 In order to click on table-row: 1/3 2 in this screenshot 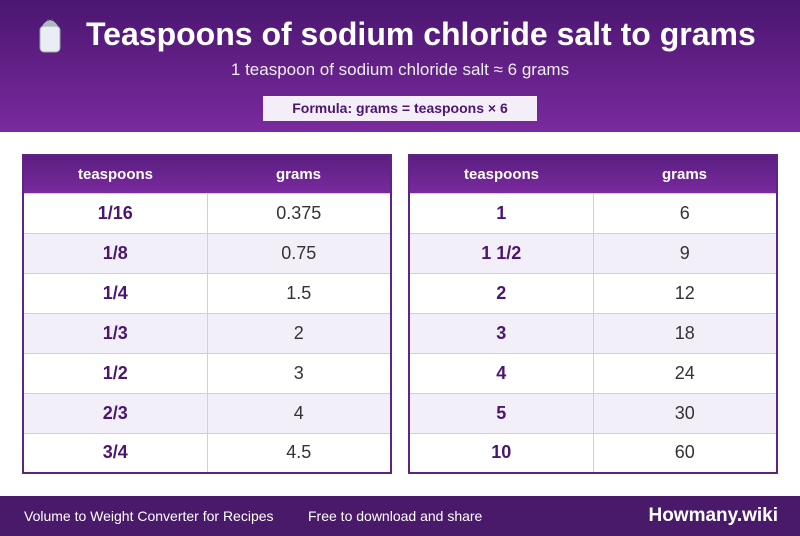, I will do `click(207, 333)`.